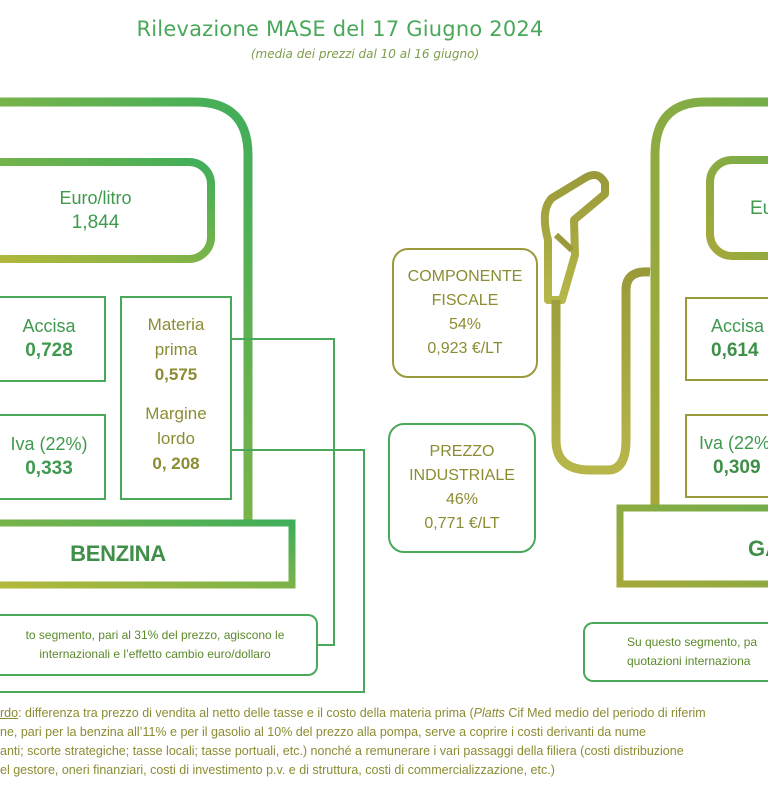  I want to click on benzina-label: BENZINA, so click(118, 553).